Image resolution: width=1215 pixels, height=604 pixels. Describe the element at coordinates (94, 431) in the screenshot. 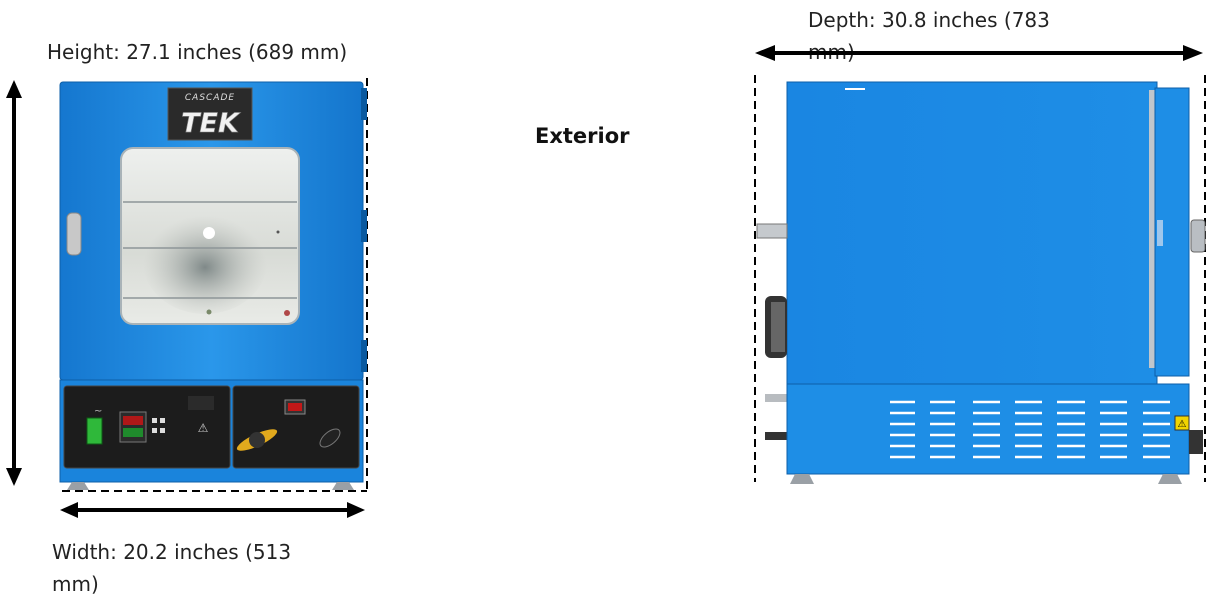

I see `power-switch` at that location.